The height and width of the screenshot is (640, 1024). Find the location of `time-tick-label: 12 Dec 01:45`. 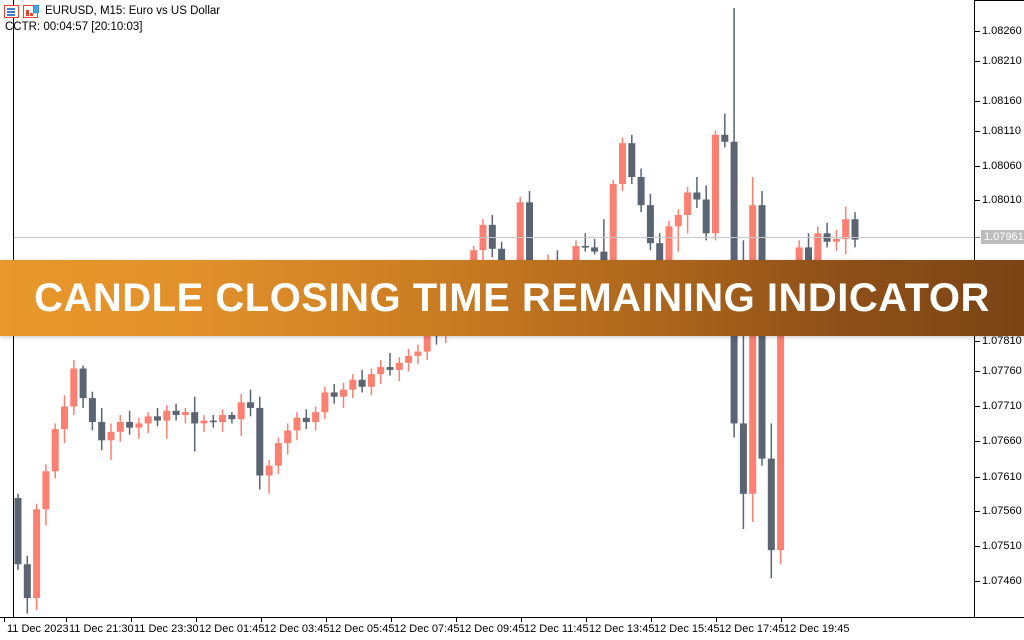

time-tick-label: 12 Dec 01:45 is located at coordinates (232, 629).